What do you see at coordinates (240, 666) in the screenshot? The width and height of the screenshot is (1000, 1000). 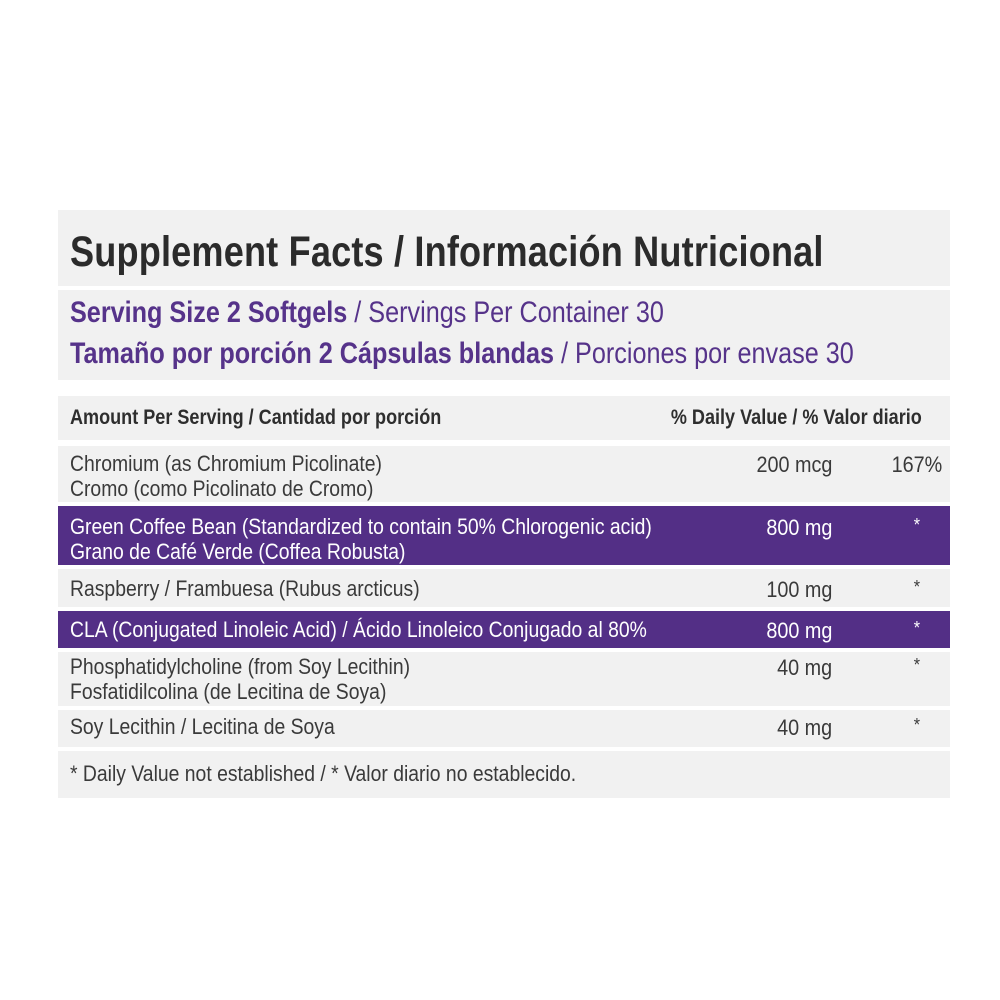 I see `ingredient-name: Phosphatidylcholine (from Soy Lecithin)` at bounding box center [240, 666].